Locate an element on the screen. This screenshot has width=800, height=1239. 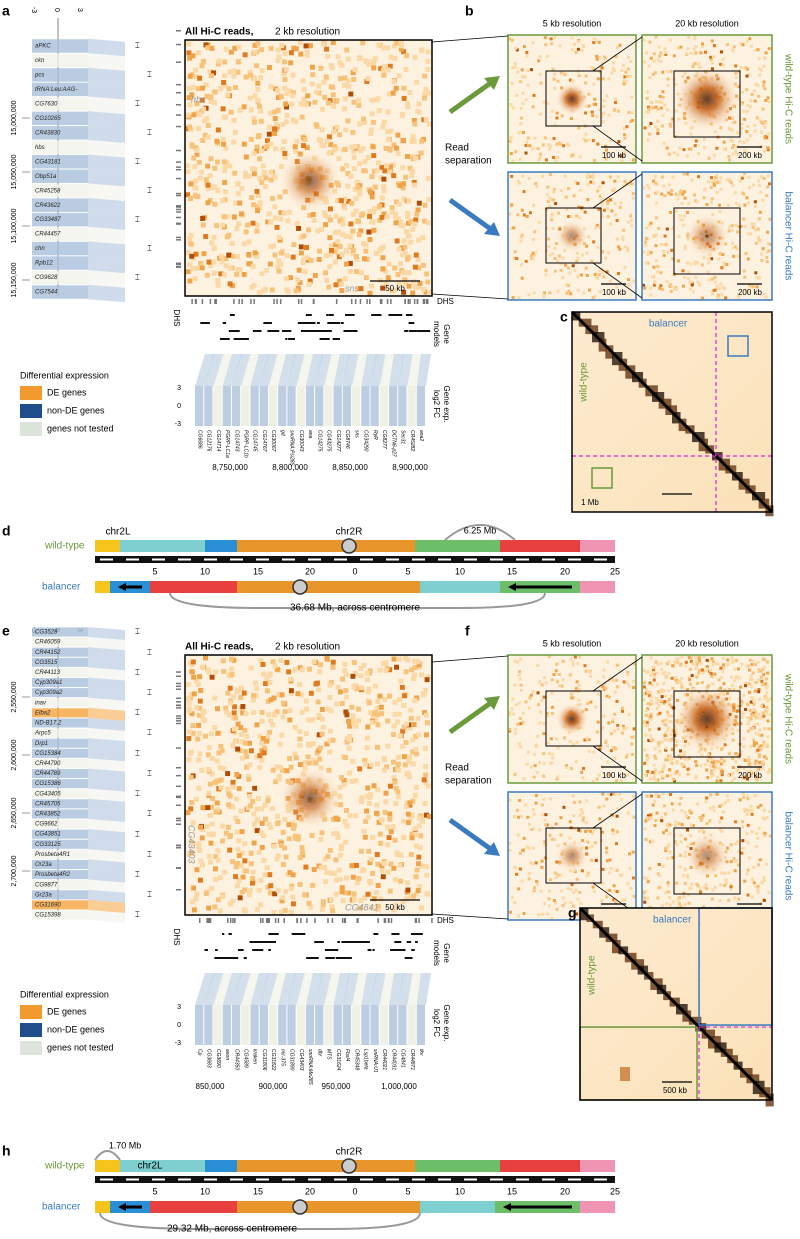
zoom-box is located at coordinates (573, 98).